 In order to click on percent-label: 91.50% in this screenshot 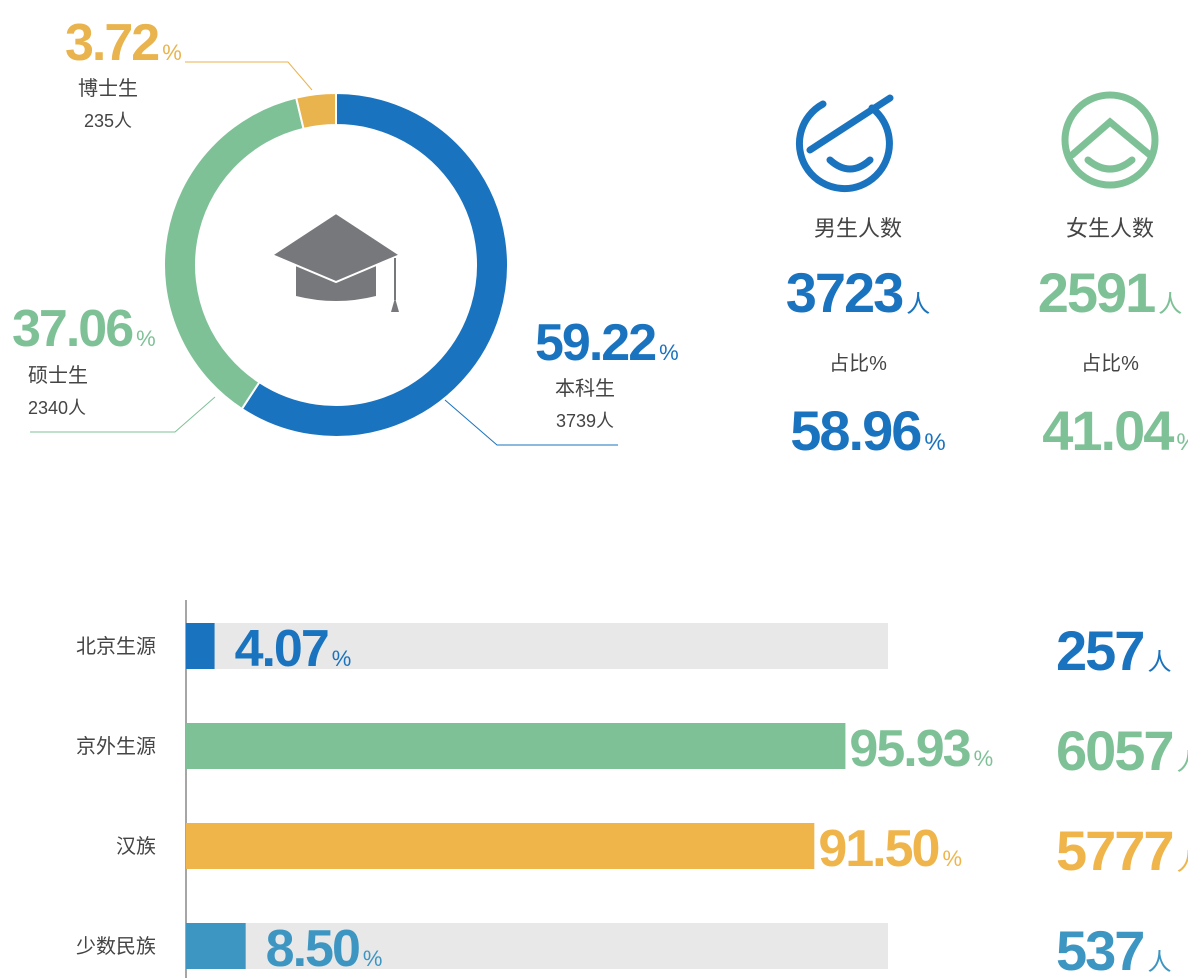, I will do `click(890, 849)`.